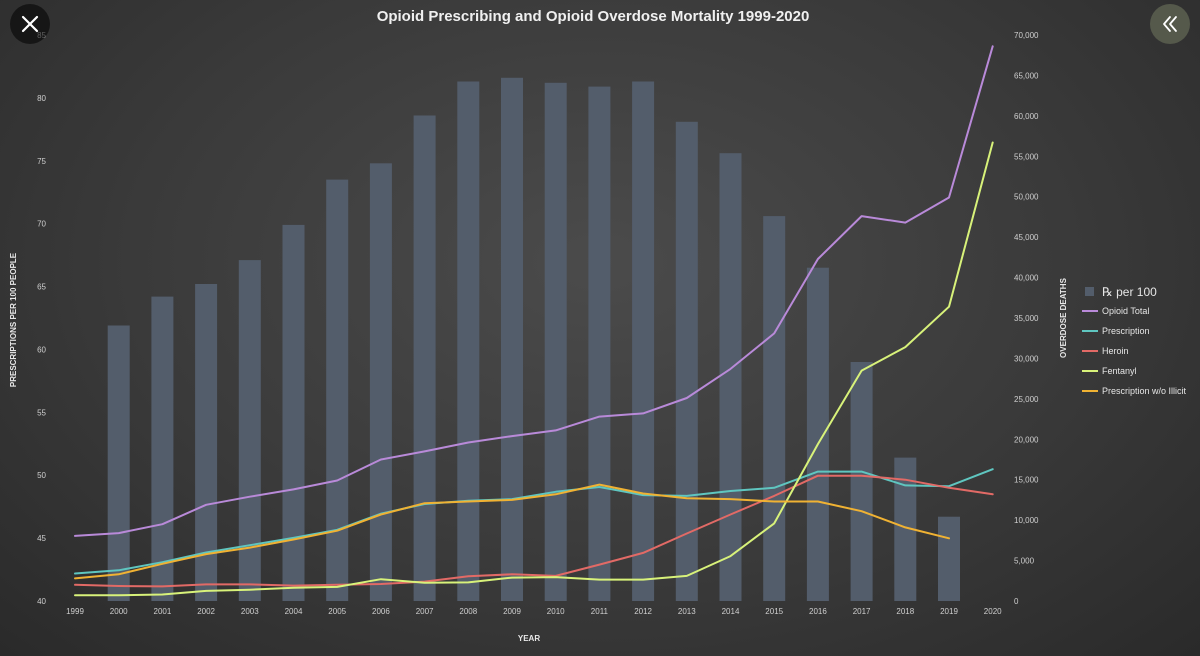 This screenshot has width=1200, height=656. Describe the element at coordinates (905, 611) in the screenshot. I see `x-tick-label: 2018` at that location.